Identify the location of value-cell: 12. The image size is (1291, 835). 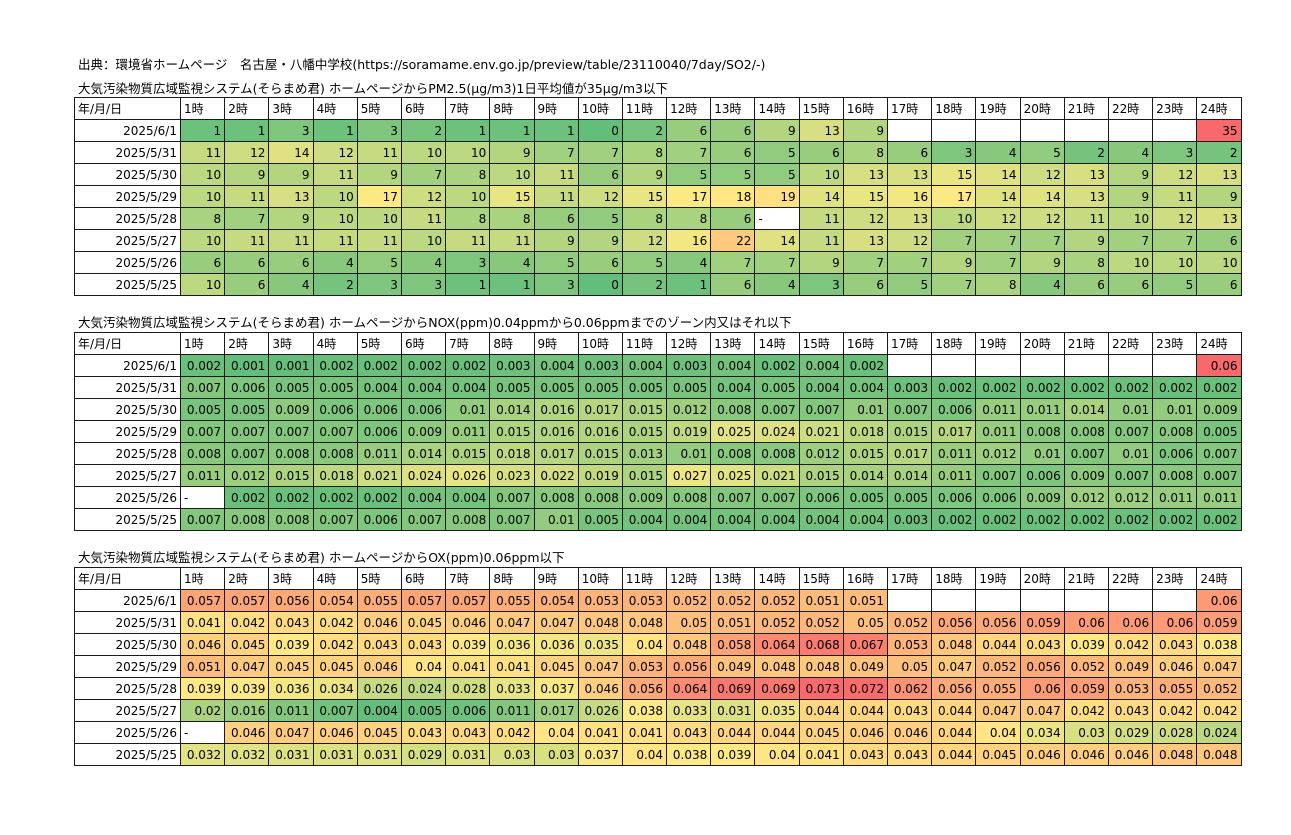
(909, 240).